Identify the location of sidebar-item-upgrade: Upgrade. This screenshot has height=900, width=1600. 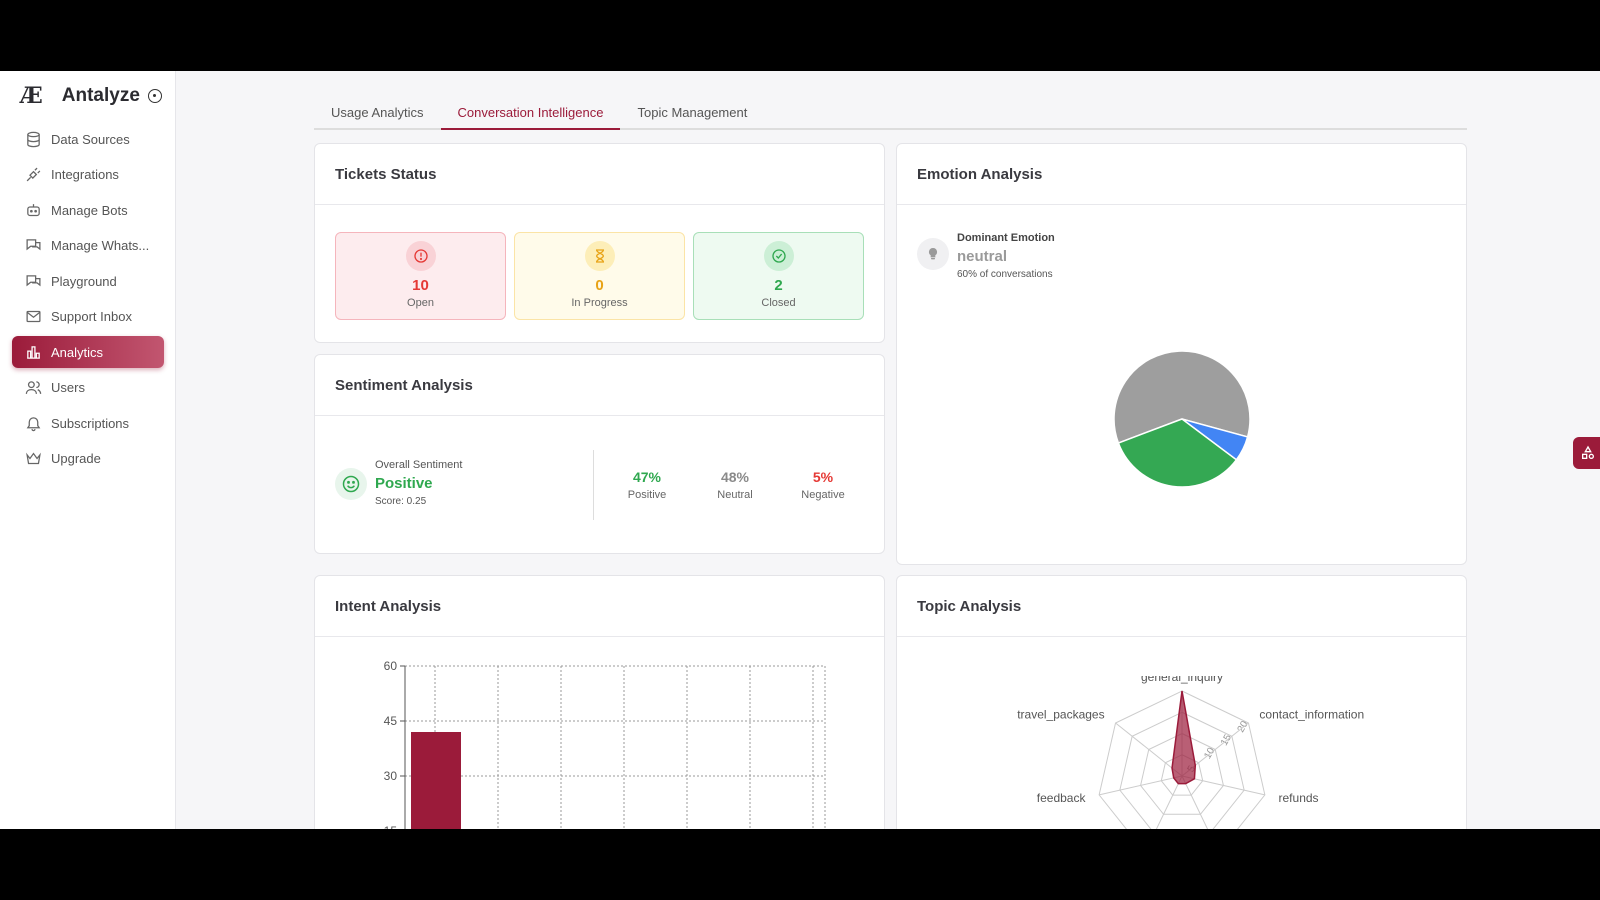
(88, 459).